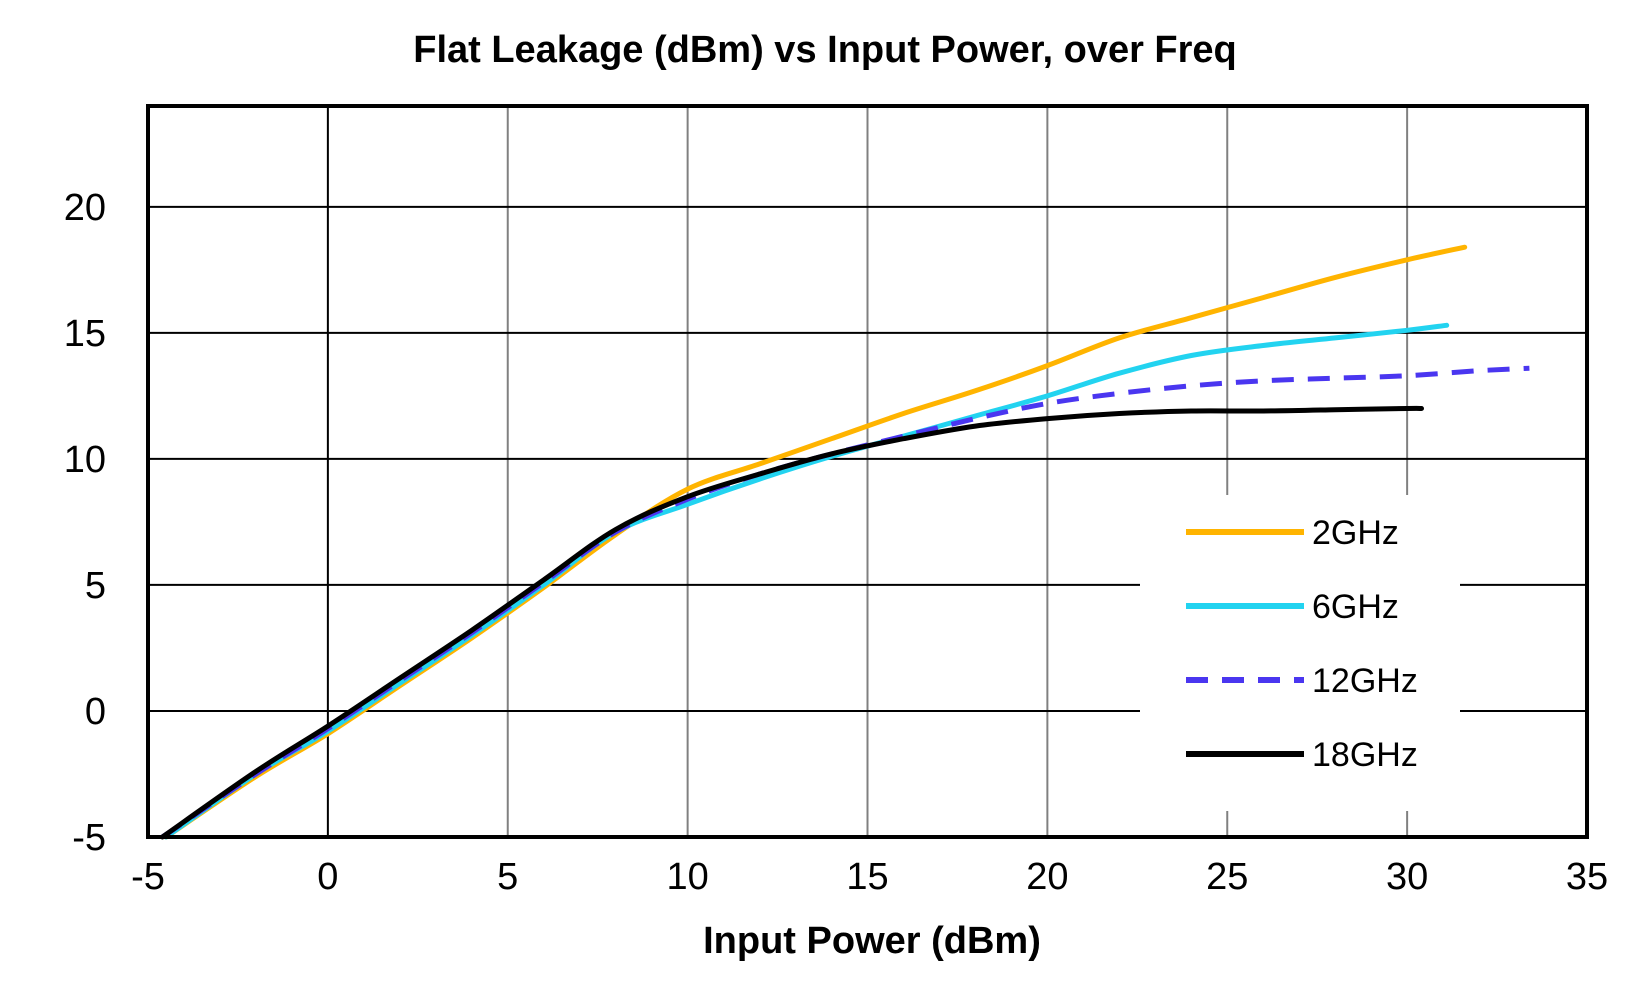 This screenshot has height=990, width=1650. Describe the element at coordinates (507, 877) in the screenshot. I see `x-tick-label: 5` at that location.